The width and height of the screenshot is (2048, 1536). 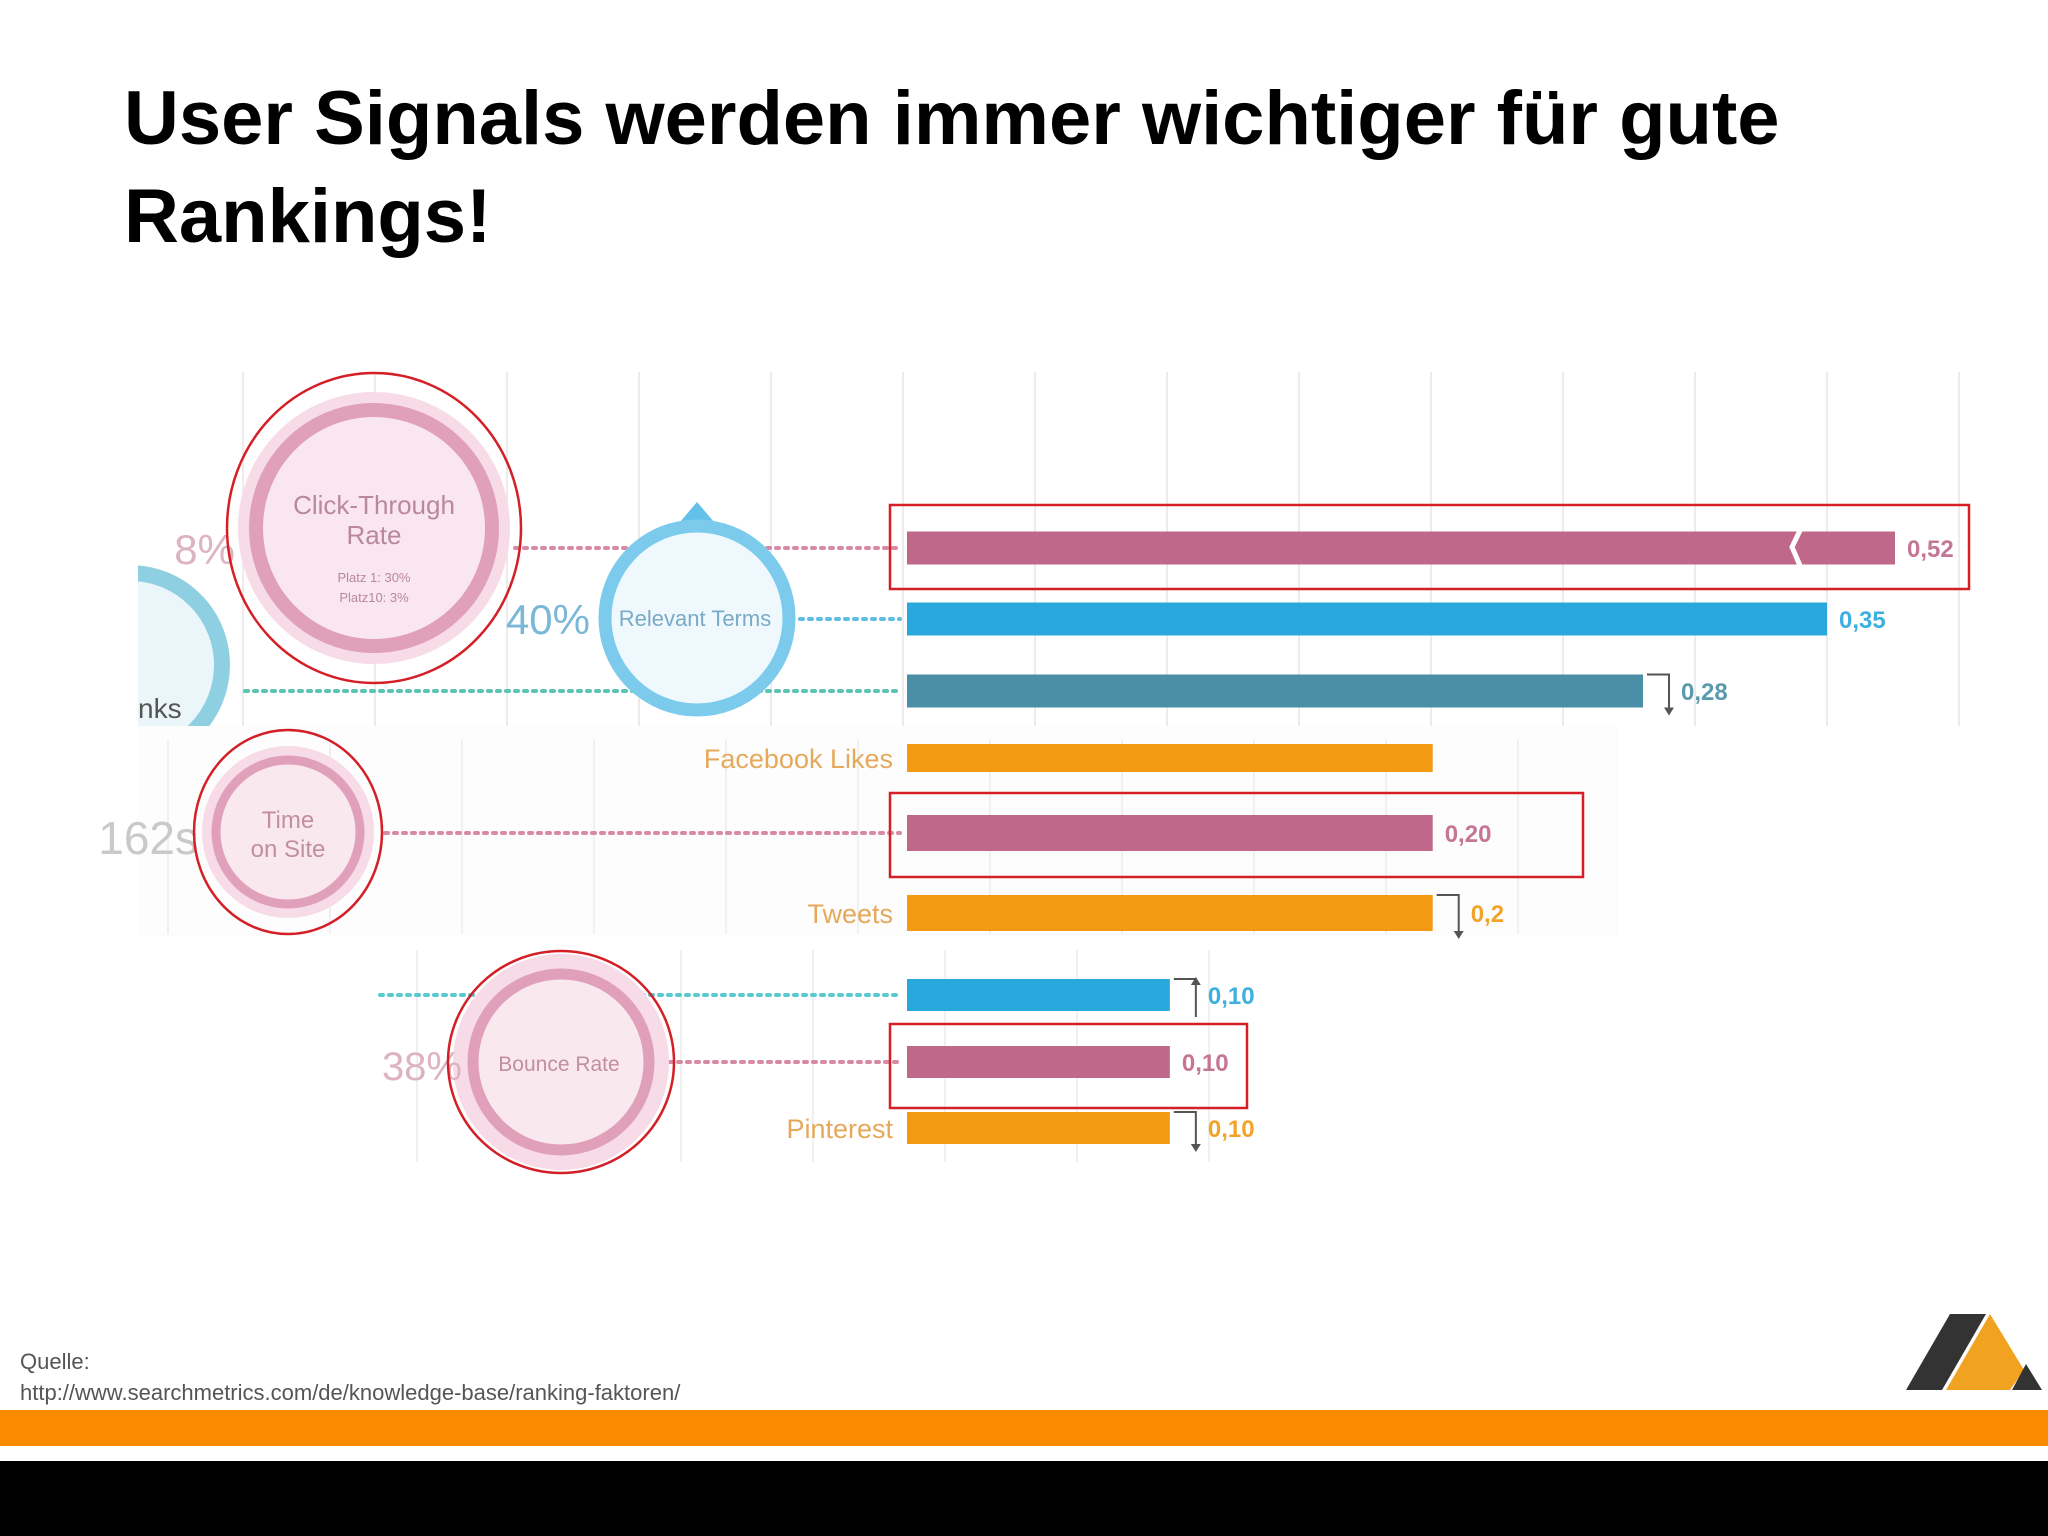 What do you see at coordinates (288, 849) in the screenshot?
I see `time-on-site-label: on Site` at bounding box center [288, 849].